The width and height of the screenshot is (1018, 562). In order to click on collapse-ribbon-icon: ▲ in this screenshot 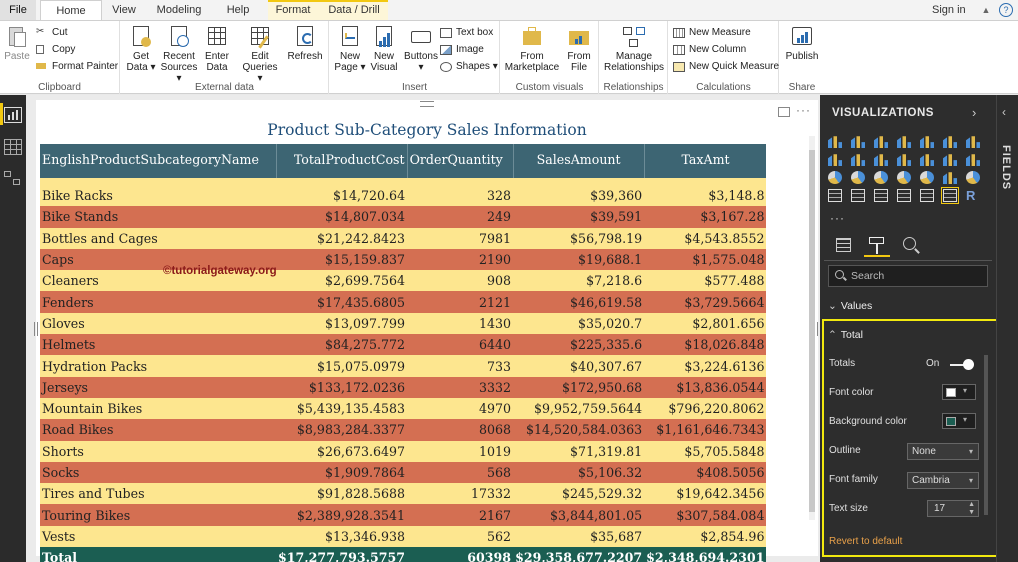, I will do `click(986, 10)`.